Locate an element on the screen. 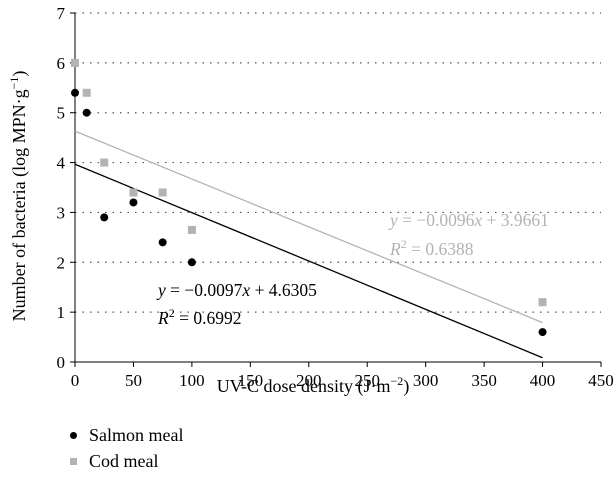 The height and width of the screenshot is (498, 615). y-tick-label-1: 1 is located at coordinates (61, 312).